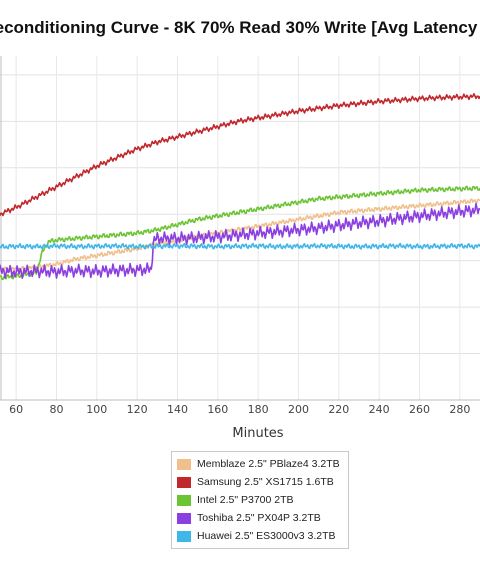 This screenshot has height=577, width=480. I want to click on legend-item: Memblaze 2.5" PBlaze4 3.2TB, so click(260, 464).